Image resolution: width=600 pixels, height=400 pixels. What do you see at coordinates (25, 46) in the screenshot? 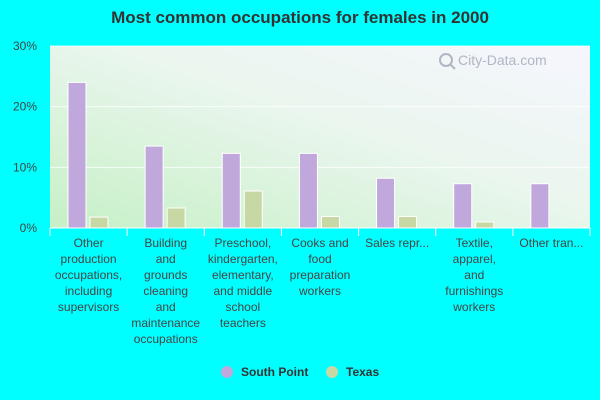
I see `y-tick-label: 30%` at bounding box center [25, 46].